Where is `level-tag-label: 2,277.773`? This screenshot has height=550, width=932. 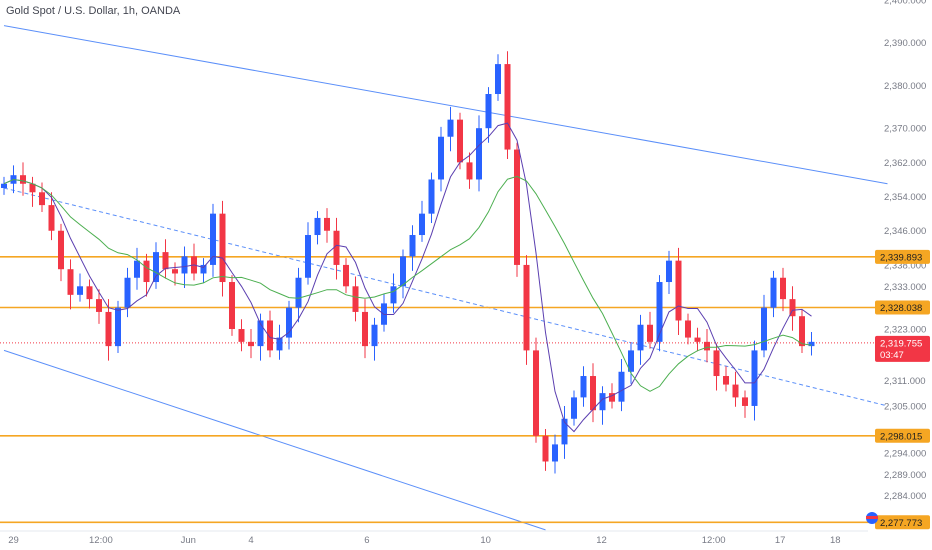 level-tag-label: 2,277.773 is located at coordinates (901, 523).